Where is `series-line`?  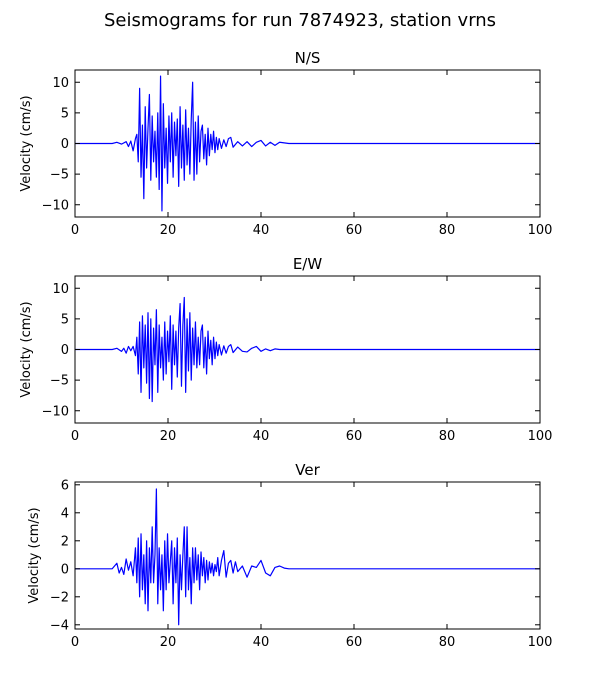 series-line is located at coordinates (307, 349).